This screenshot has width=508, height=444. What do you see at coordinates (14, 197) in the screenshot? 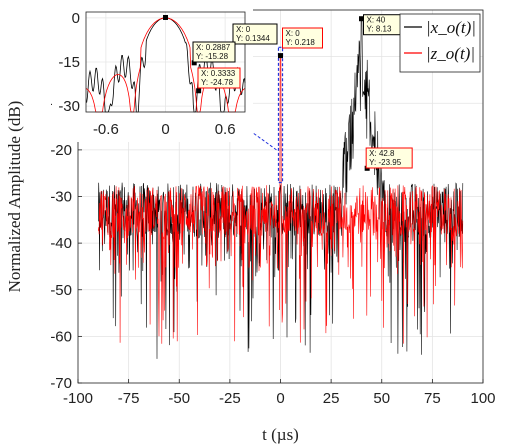
I see `y-axis-label: Normalized Amplitude (dB)` at bounding box center [14, 197].